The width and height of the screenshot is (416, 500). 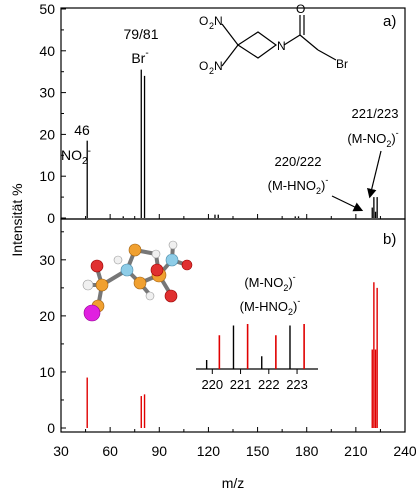 What do you see at coordinates (47, 93) in the screenshot?
I see `panel-a-ytick-label: 30` at bounding box center [47, 93].